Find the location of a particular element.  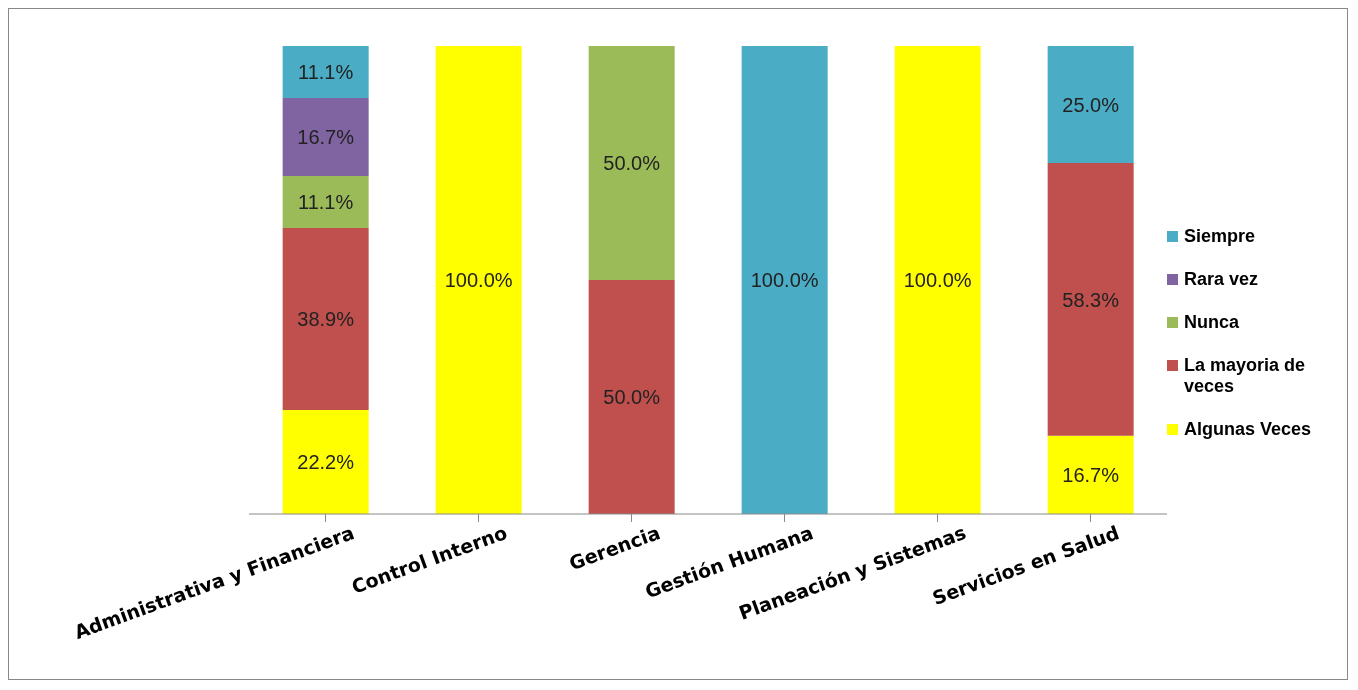

legend-label: La mayoria de veces is located at coordinates (1245, 376).